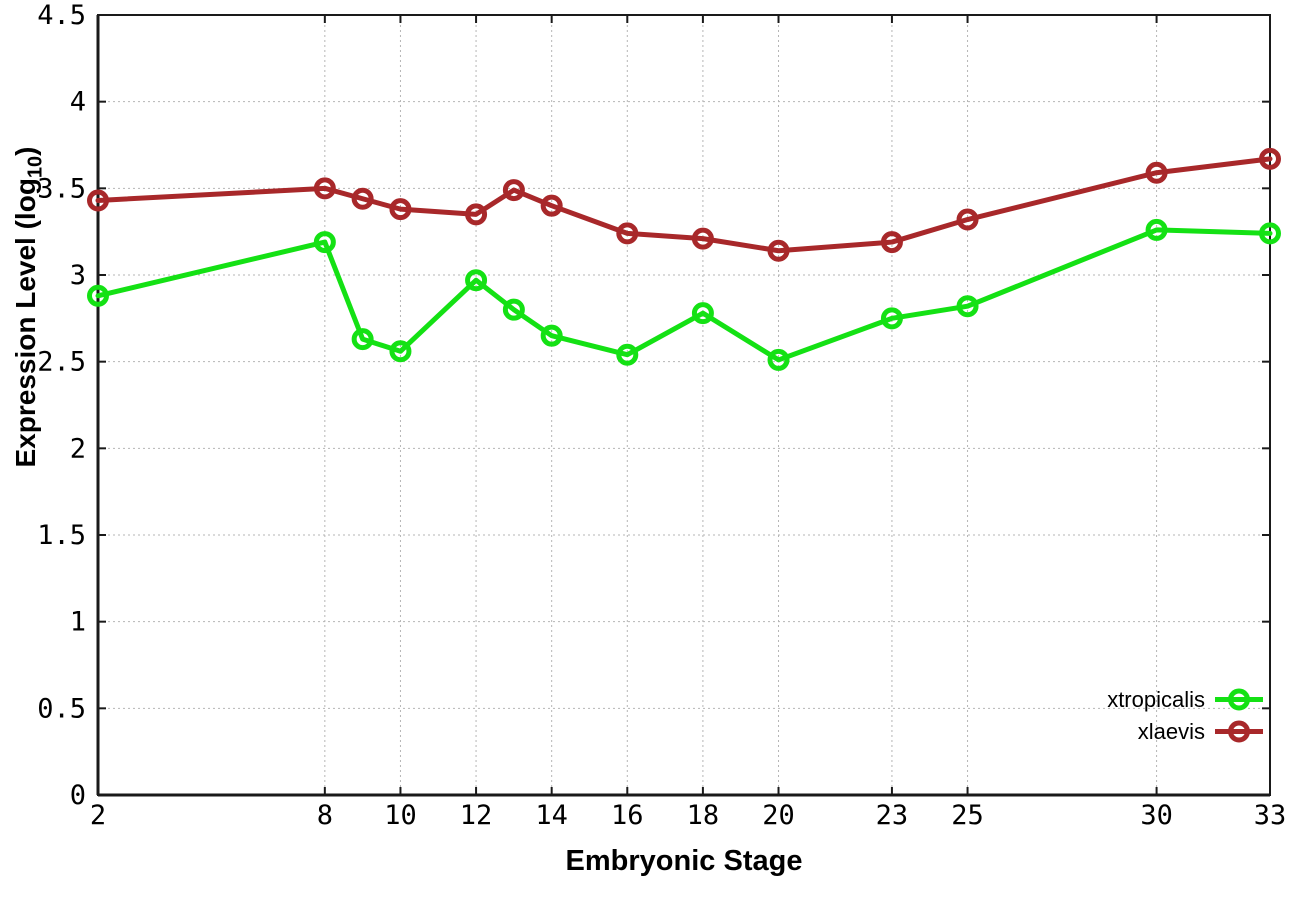  Describe the element at coordinates (61, 188) in the screenshot. I see `y-tick-label: 3.5` at that location.